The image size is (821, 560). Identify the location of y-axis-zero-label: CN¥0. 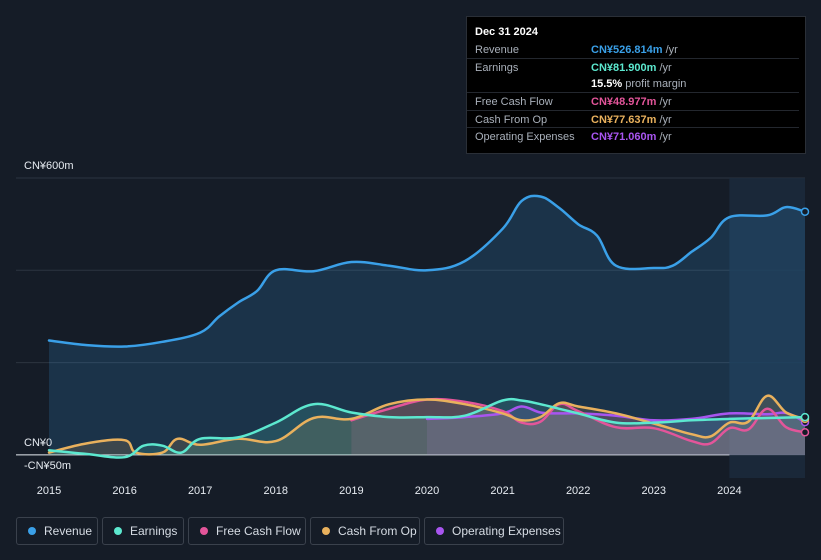
(38, 443).